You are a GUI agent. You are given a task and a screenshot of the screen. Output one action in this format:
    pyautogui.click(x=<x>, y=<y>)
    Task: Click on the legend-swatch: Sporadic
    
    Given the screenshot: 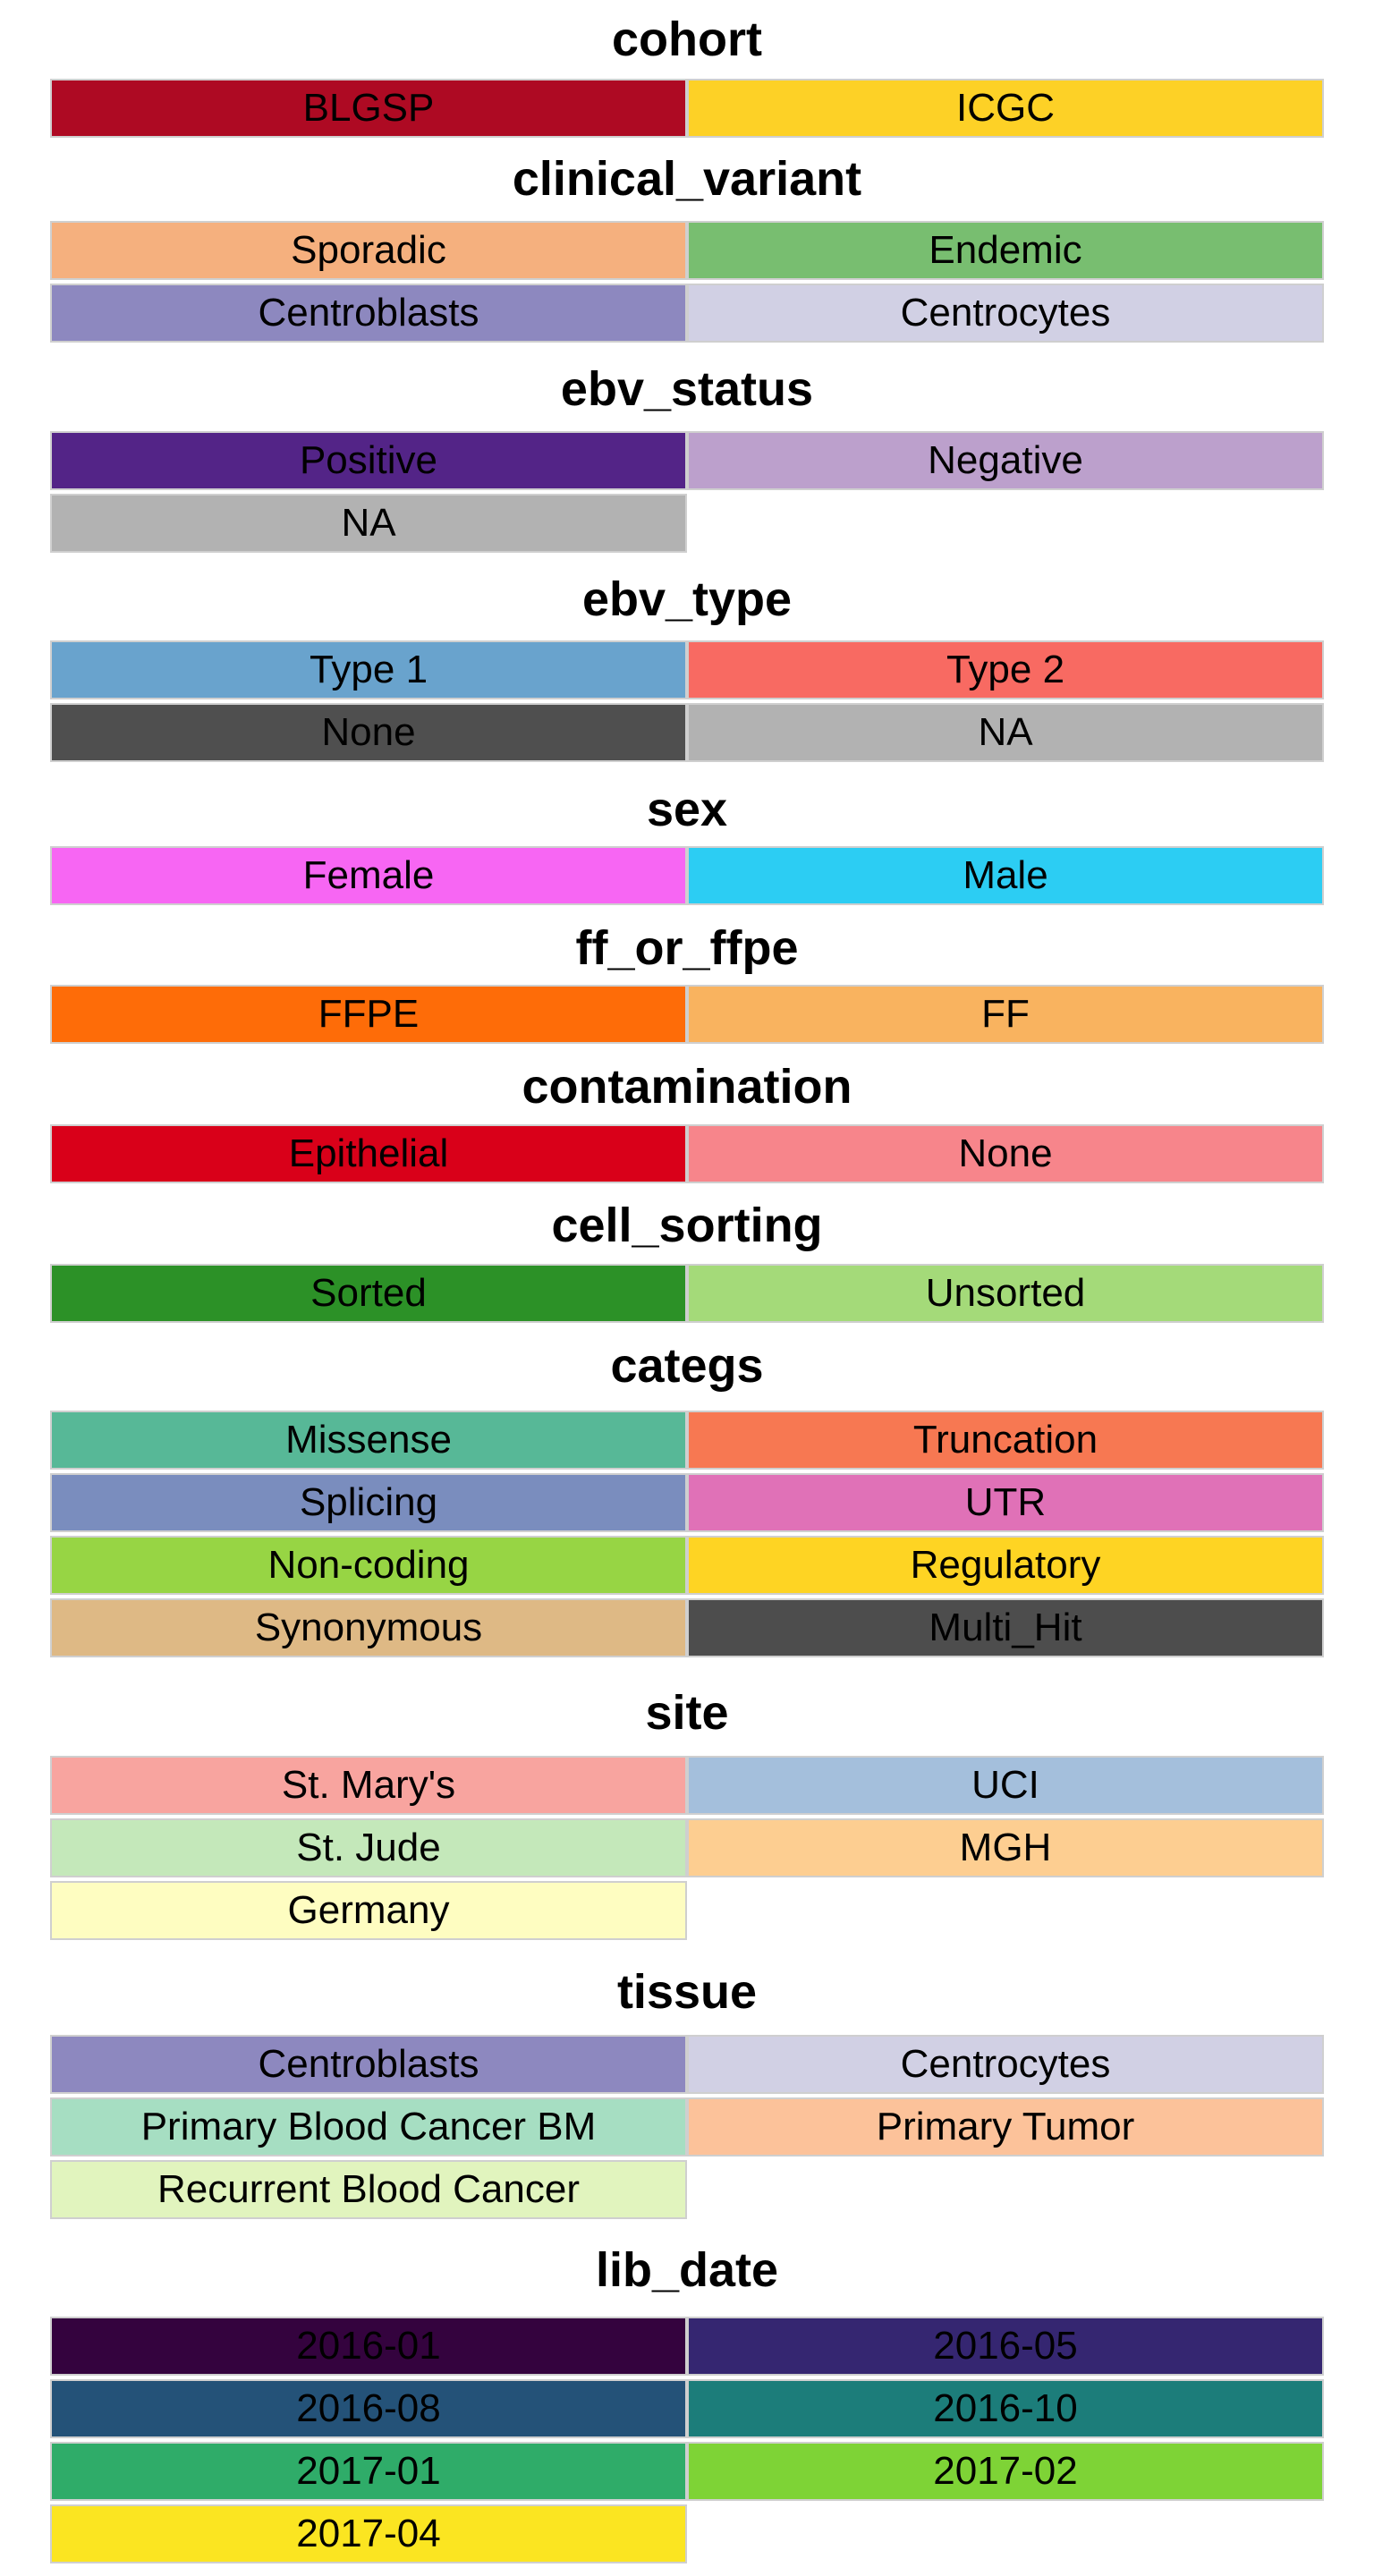 What is the action you would take?
    pyautogui.click(x=368, y=250)
    